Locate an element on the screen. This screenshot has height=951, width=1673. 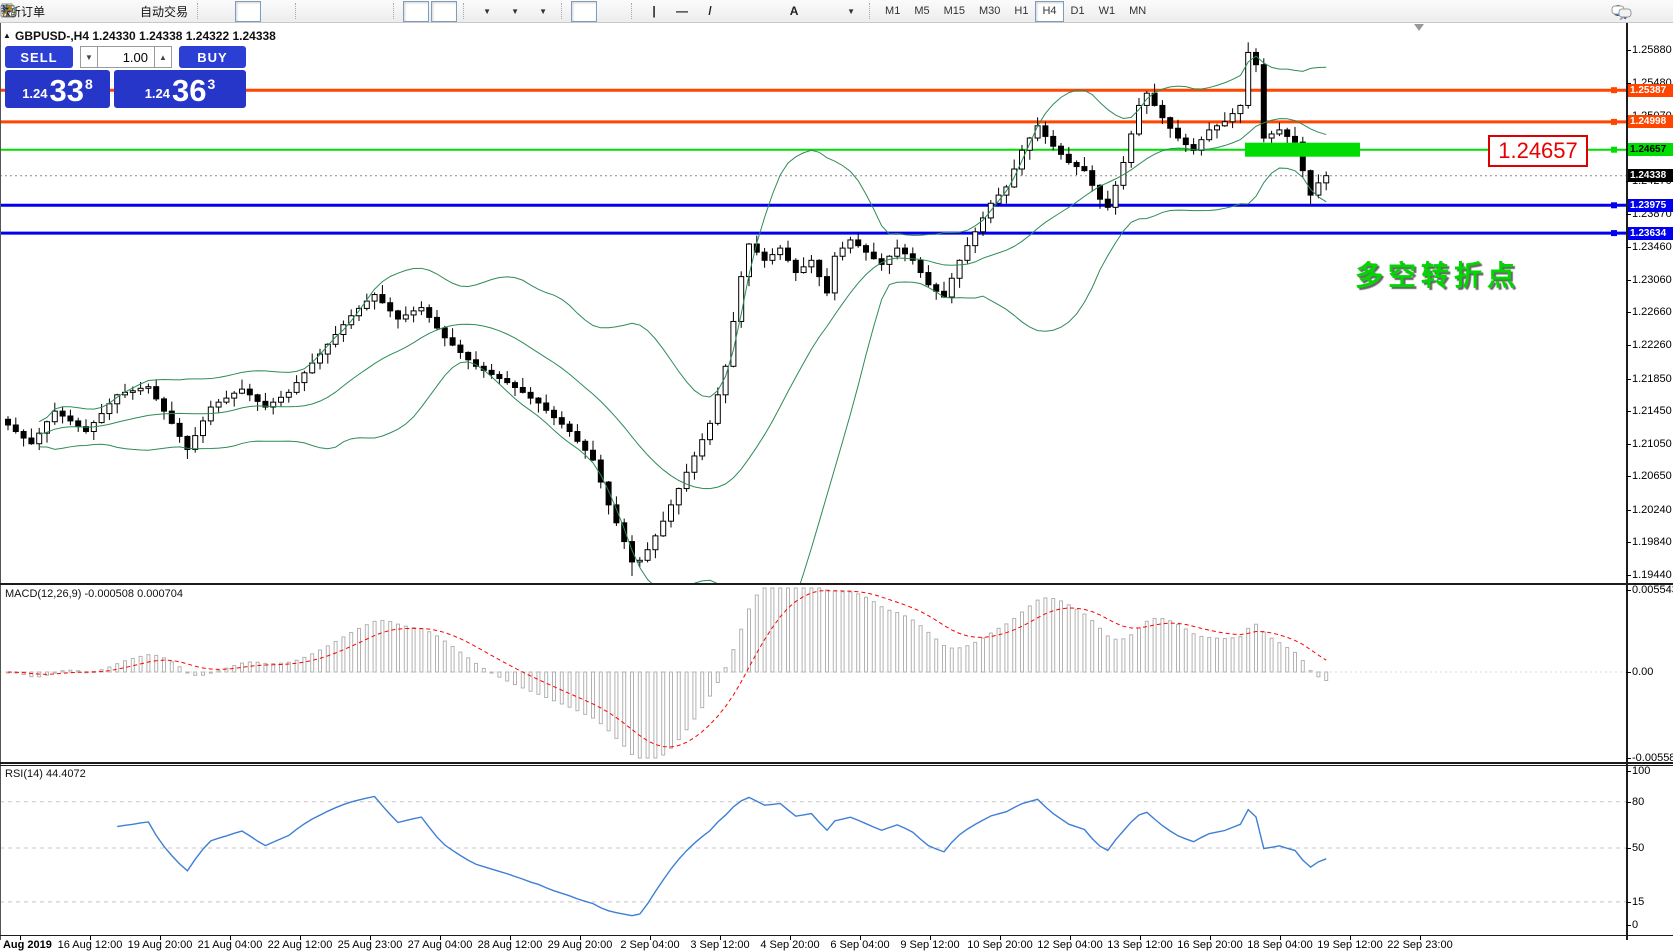
price-tick-label: 1.20240 is located at coordinates (1652, 509).